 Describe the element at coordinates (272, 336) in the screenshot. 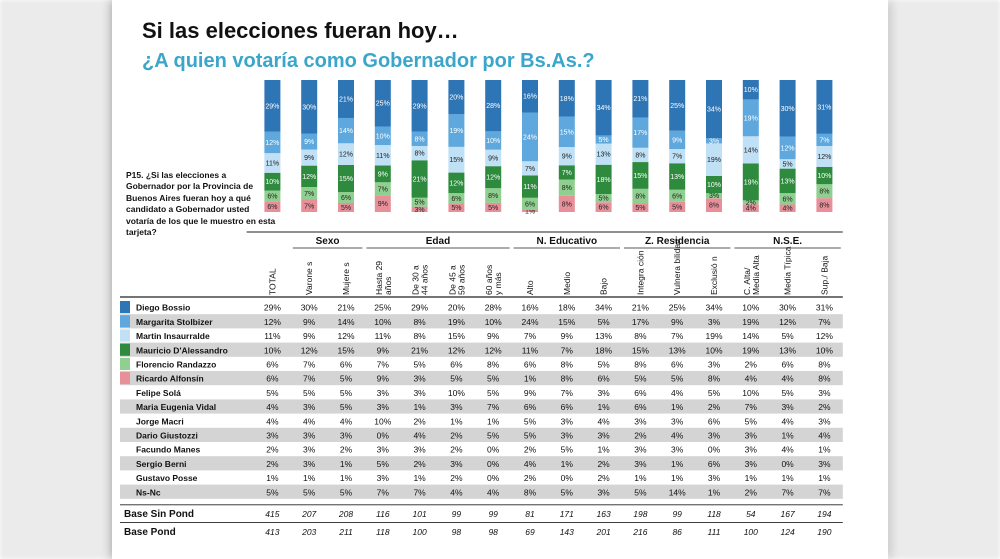

I see `cell-value: 11%` at that location.